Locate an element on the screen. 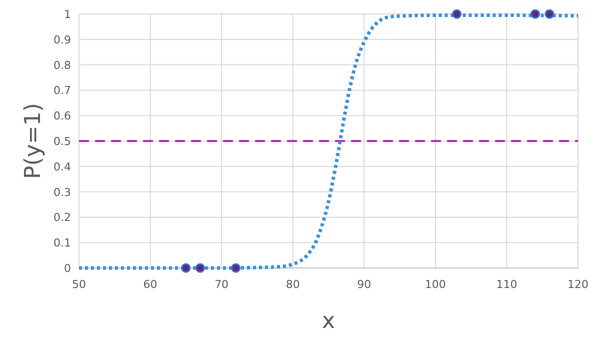 This screenshot has width=600, height=343. y-tick-label: 0.5 is located at coordinates (62, 141).